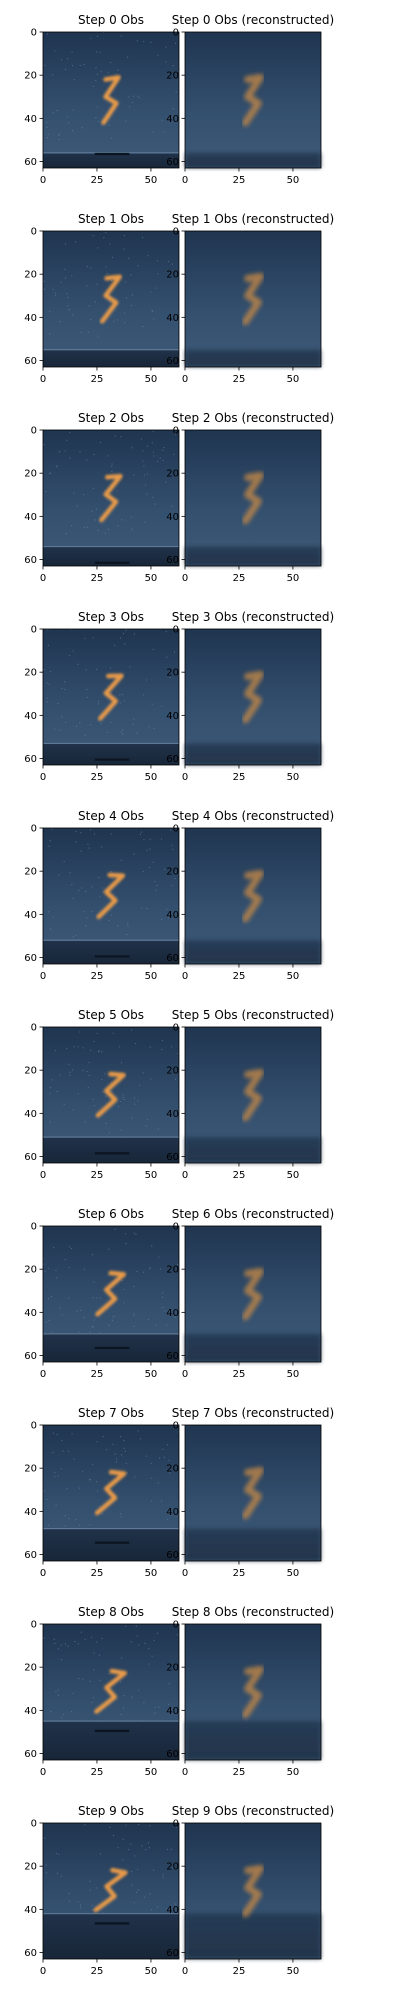  What do you see at coordinates (102, 895) in the screenshot?
I see `observation-panel: Step 4 Obs 0 25 50 0 20 40 60` at bounding box center [102, 895].